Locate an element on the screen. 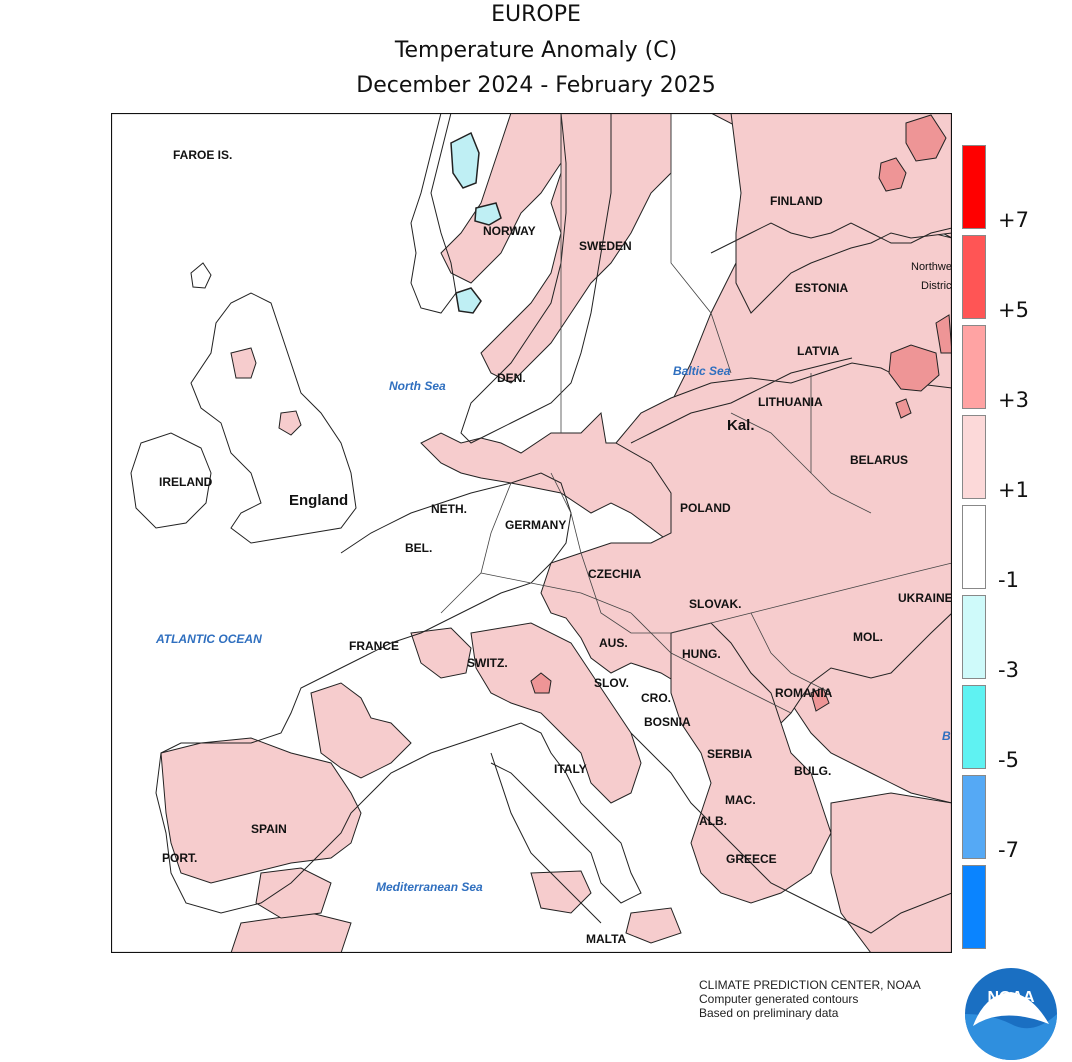  credits-line-2: Computer generated contours is located at coordinates (779, 999).